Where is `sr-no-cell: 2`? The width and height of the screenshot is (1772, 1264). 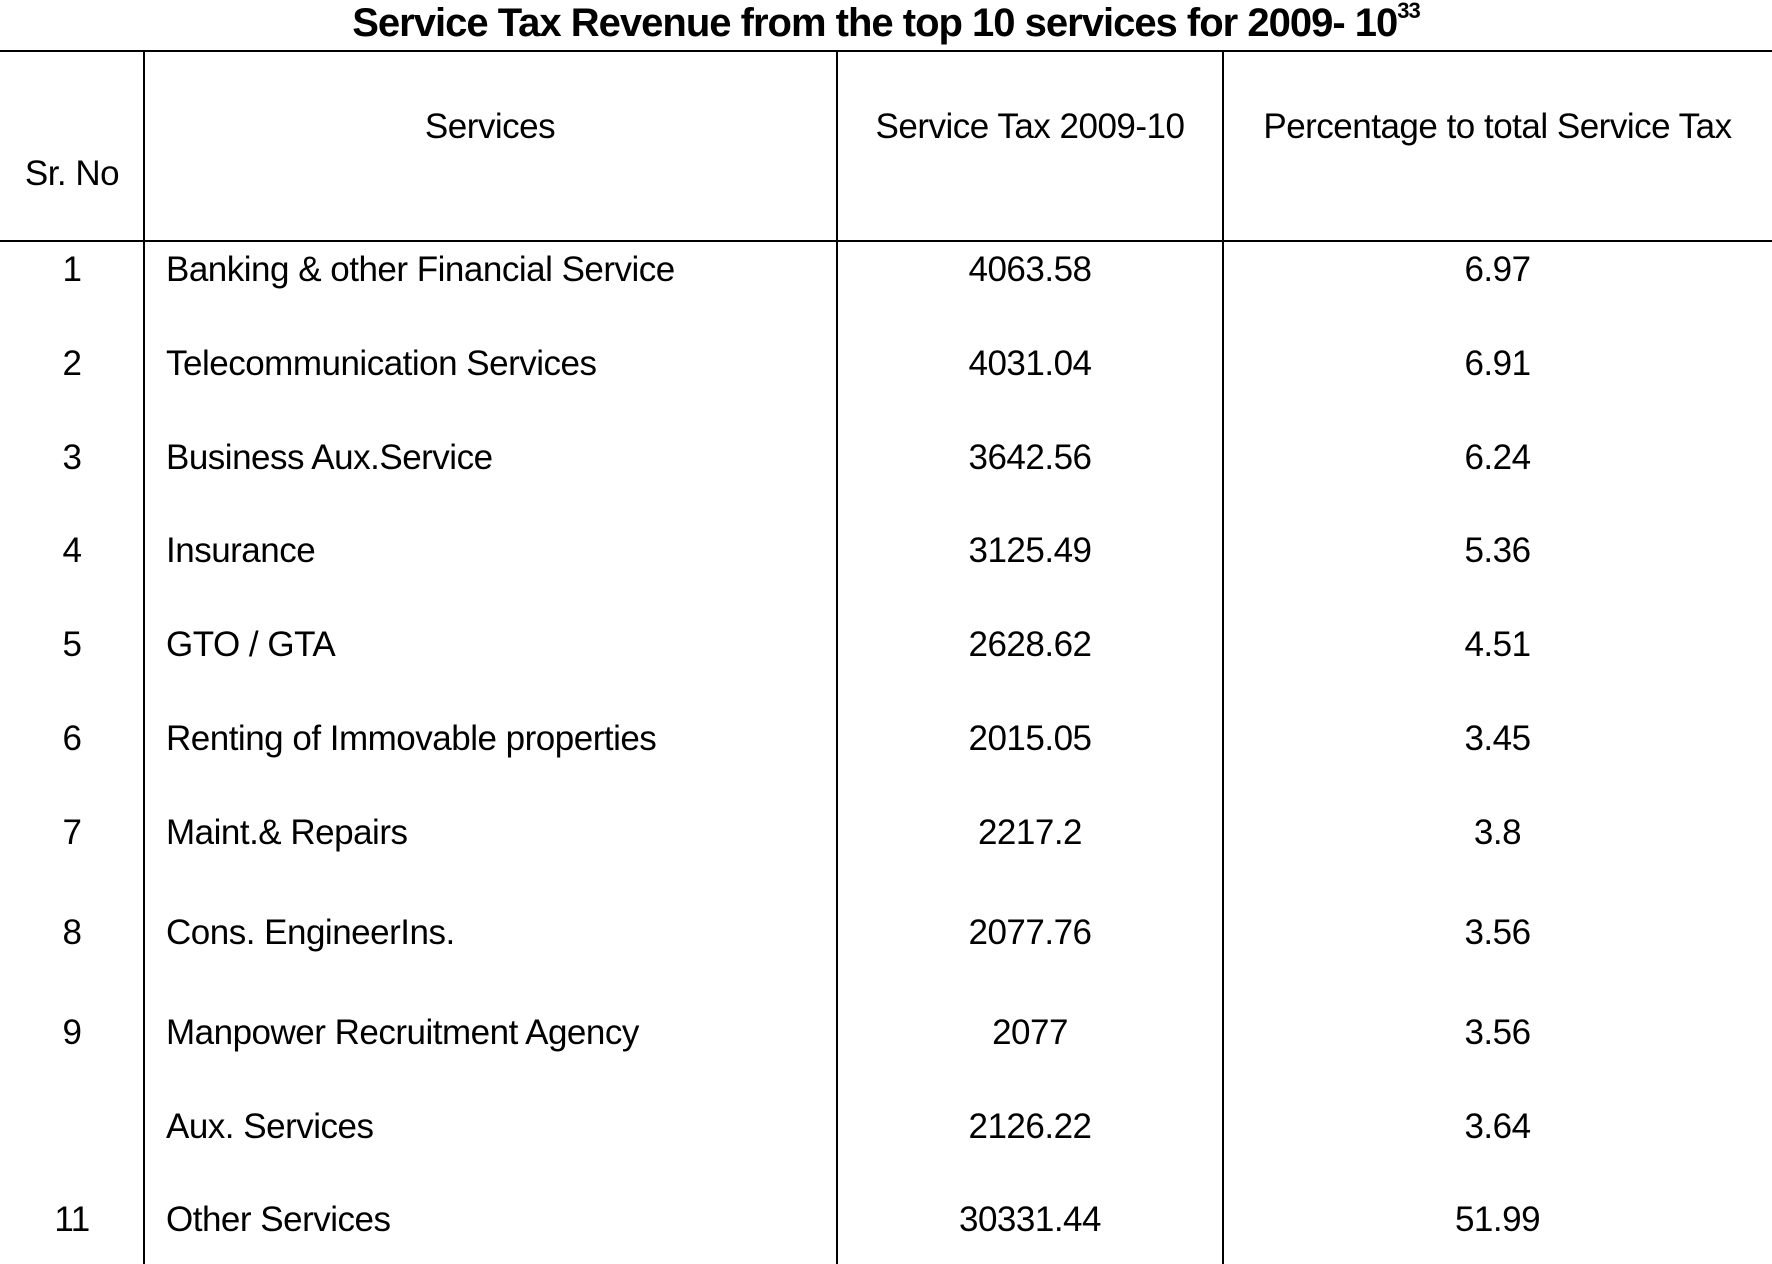 sr-no-cell: 2 is located at coordinates (72, 363).